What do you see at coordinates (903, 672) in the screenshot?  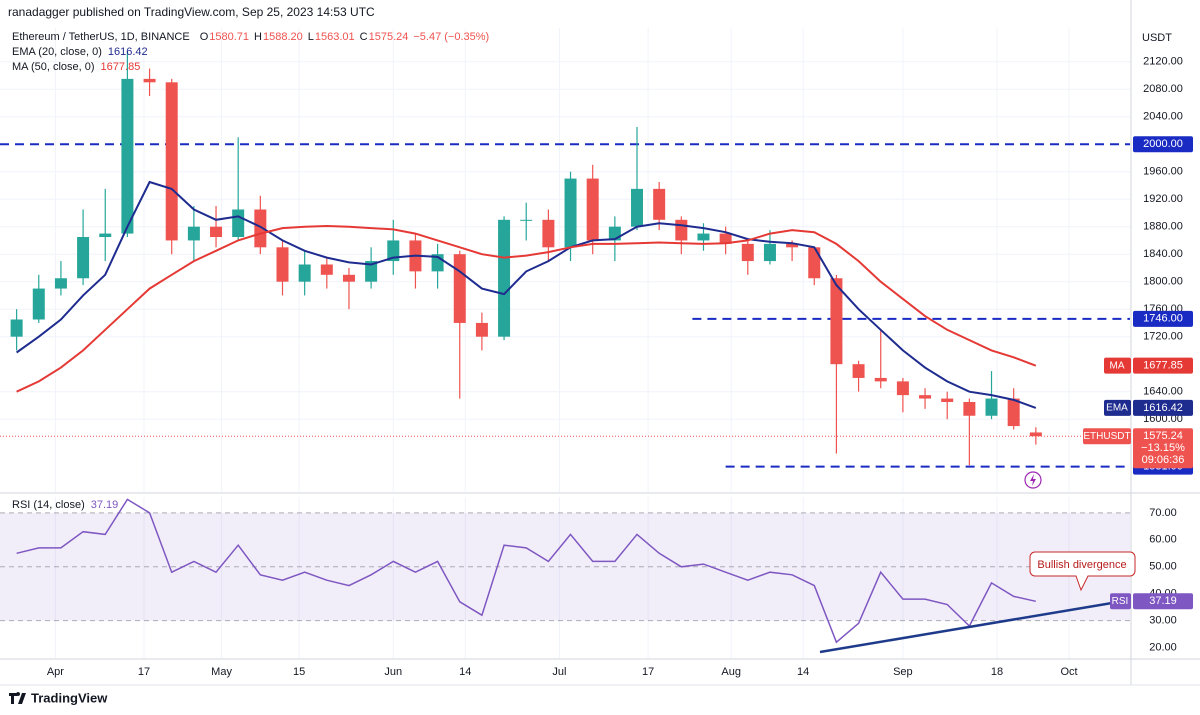 I see `x-tick-label: Sep` at bounding box center [903, 672].